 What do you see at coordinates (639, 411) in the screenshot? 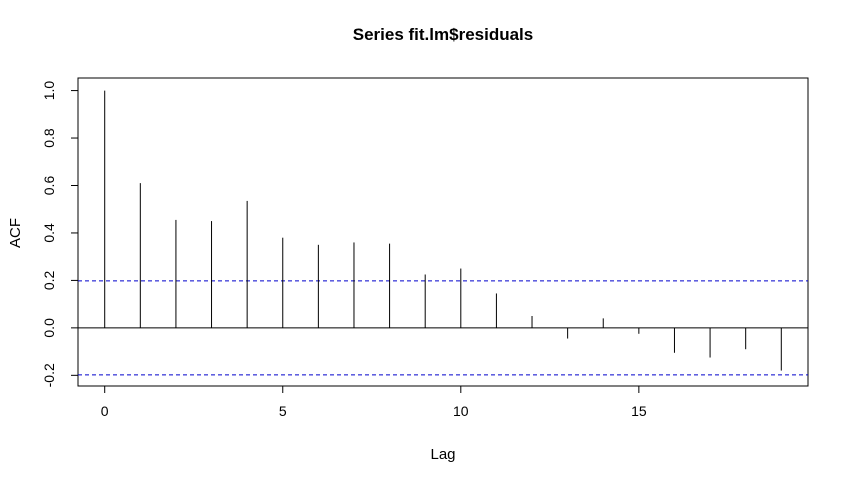
I see `x-tick-label-15: 15` at bounding box center [639, 411].